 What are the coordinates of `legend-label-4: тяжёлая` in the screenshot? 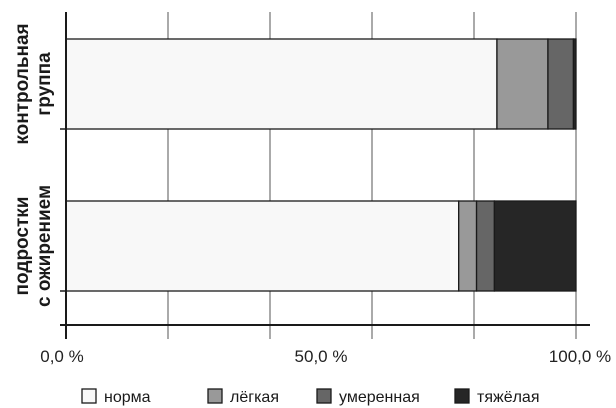 It's located at (508, 397).